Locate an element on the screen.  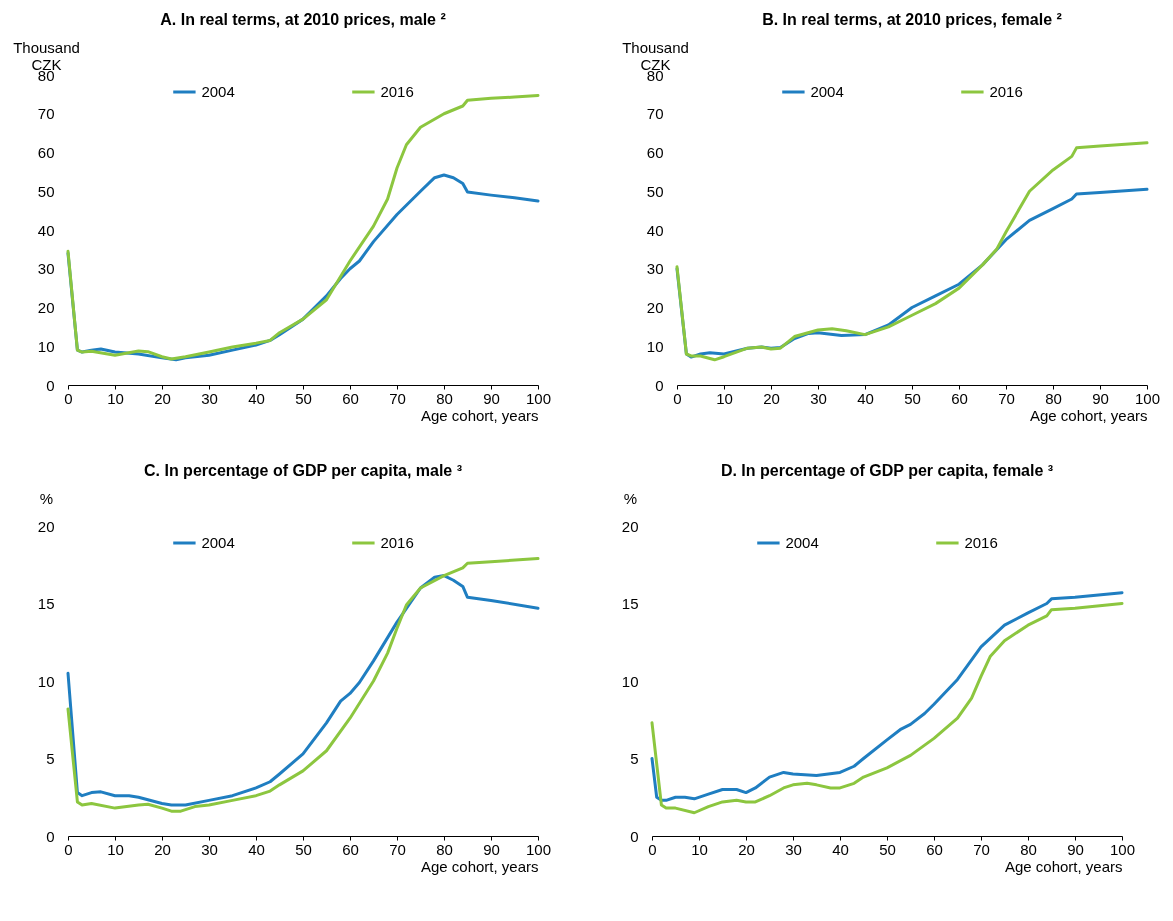
chart-title: D. In percentage of GDP per capita, female ³ is located at coordinates (887, 470).